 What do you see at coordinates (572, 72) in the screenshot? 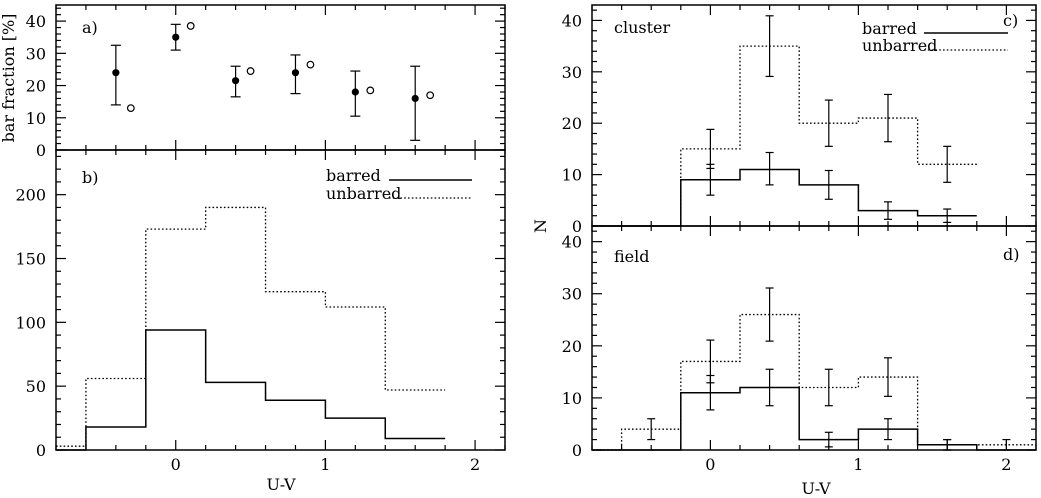
I see `panel-c-y-tick-label: 30` at bounding box center [572, 72].